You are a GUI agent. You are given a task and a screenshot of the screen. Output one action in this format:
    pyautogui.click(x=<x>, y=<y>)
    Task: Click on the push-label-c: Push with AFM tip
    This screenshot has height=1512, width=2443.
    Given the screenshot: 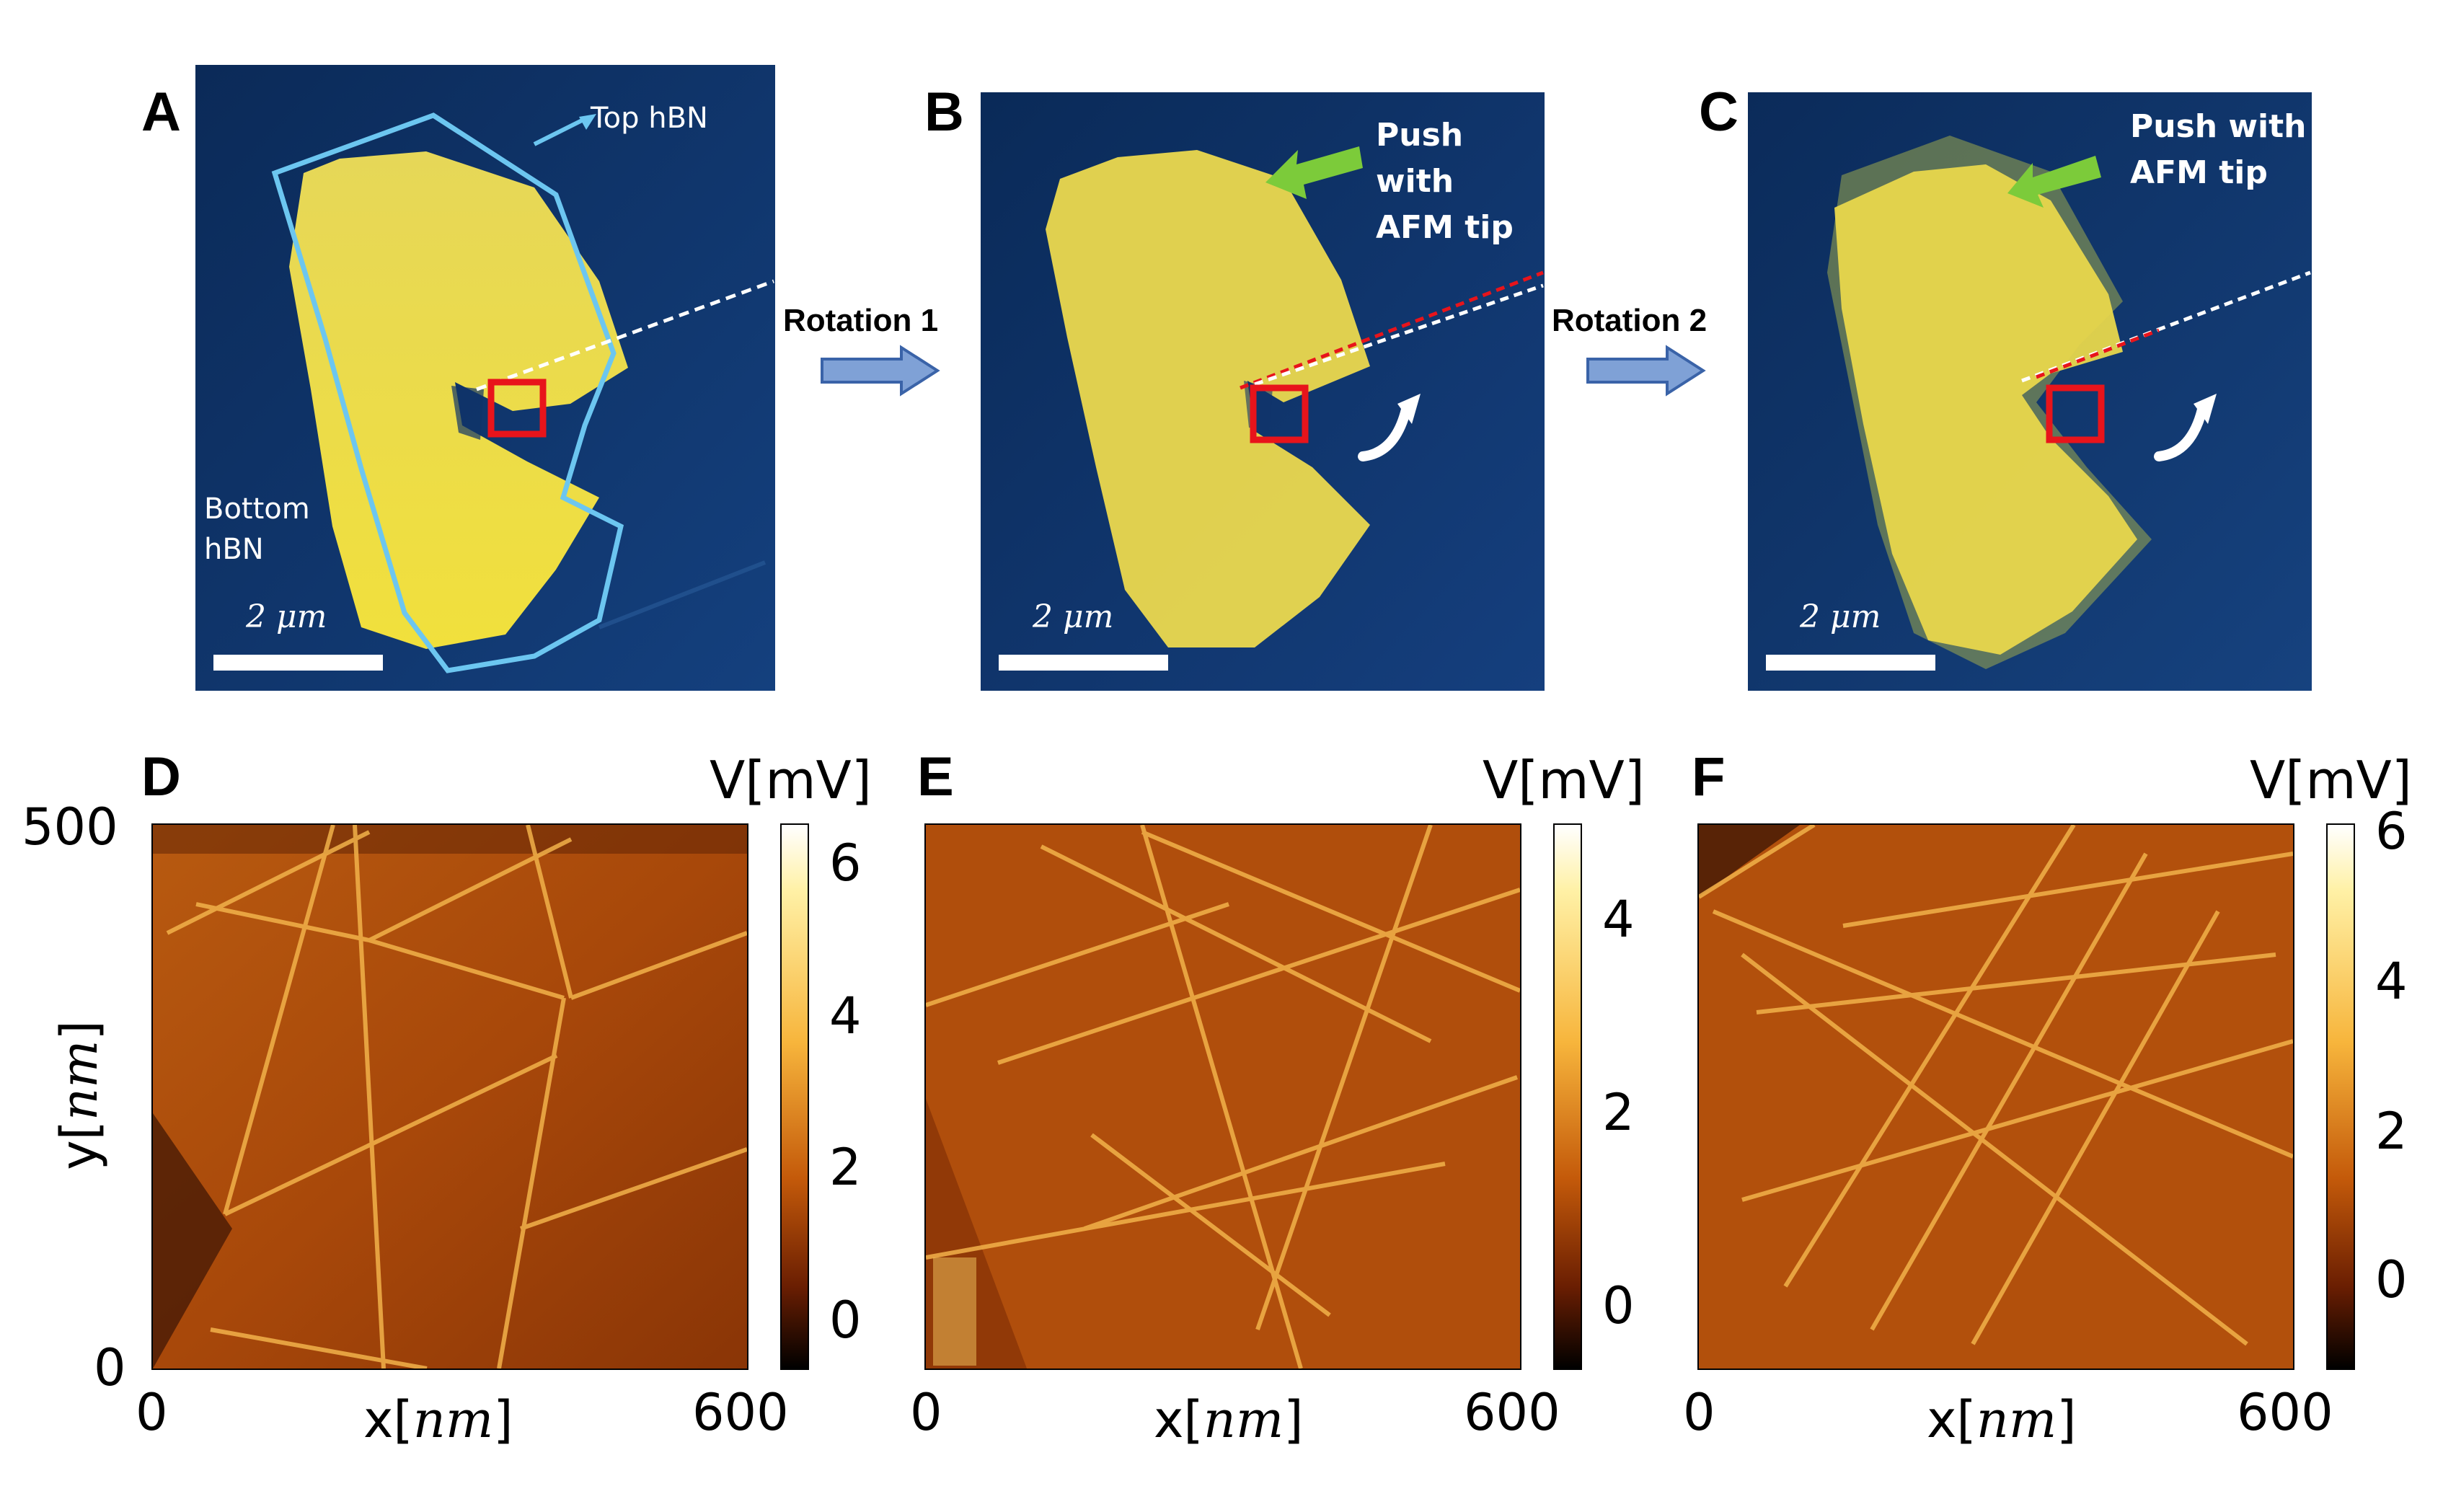 What is the action you would take?
    pyautogui.click(x=2218, y=149)
    